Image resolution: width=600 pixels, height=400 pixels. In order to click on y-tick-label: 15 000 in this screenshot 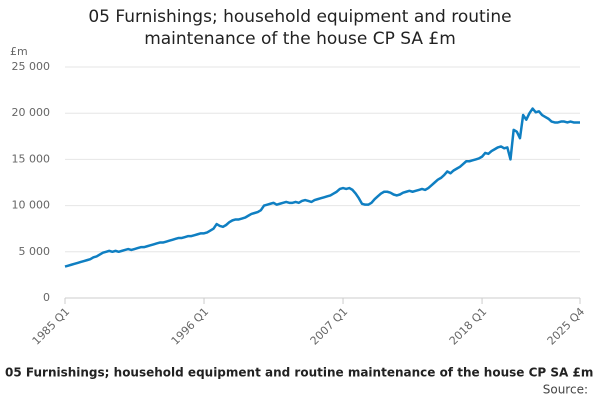, I will do `click(31, 158)`.